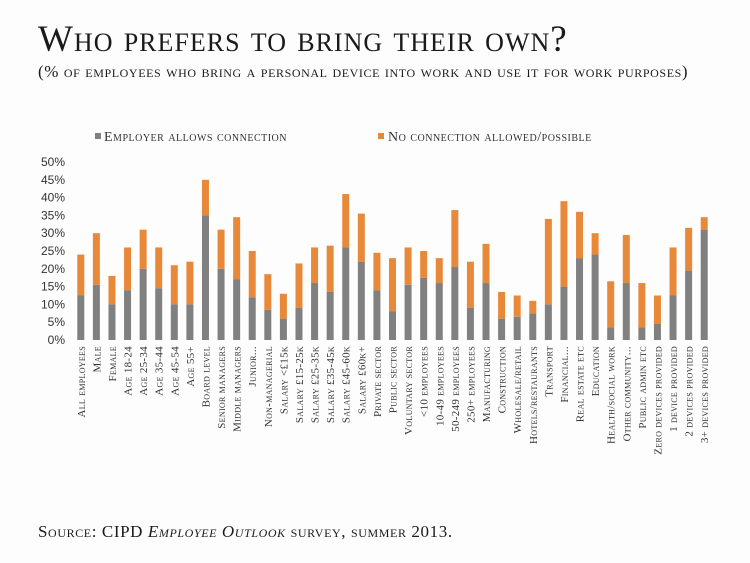 The image size is (750, 563). Describe the element at coordinates (331, 384) in the screenshot. I see `x-category-label: Salary £35-45k` at that location.